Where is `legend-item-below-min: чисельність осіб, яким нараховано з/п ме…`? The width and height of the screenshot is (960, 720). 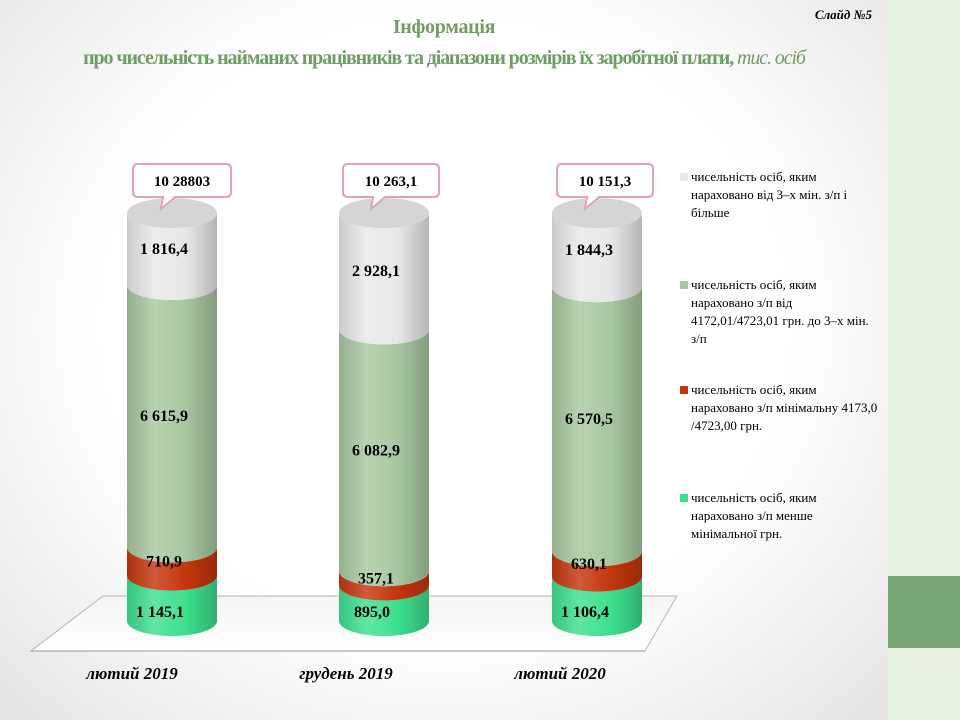
legend-item-below-min: чисельність осіб, яким нараховано з/п ме… is located at coordinates (780, 516).